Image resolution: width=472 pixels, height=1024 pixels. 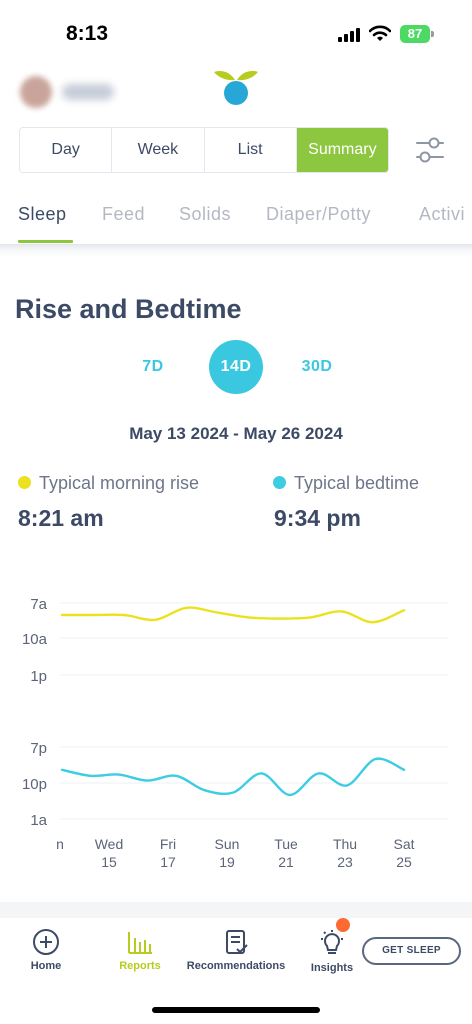 I want to click on legend-morning-rise: Typical morning rise, so click(x=108, y=483).